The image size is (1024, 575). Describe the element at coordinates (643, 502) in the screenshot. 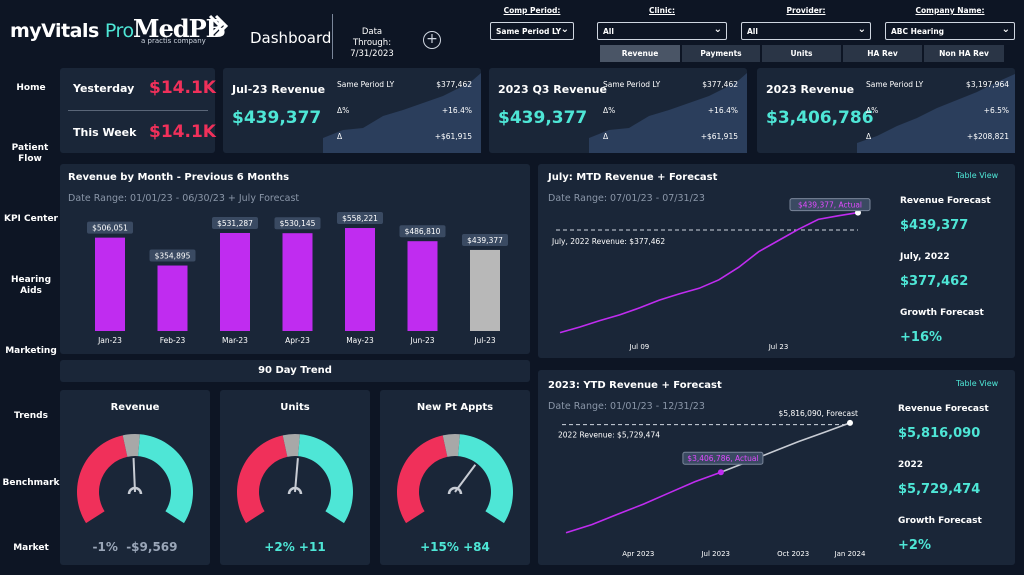

I see `actual-line` at that location.